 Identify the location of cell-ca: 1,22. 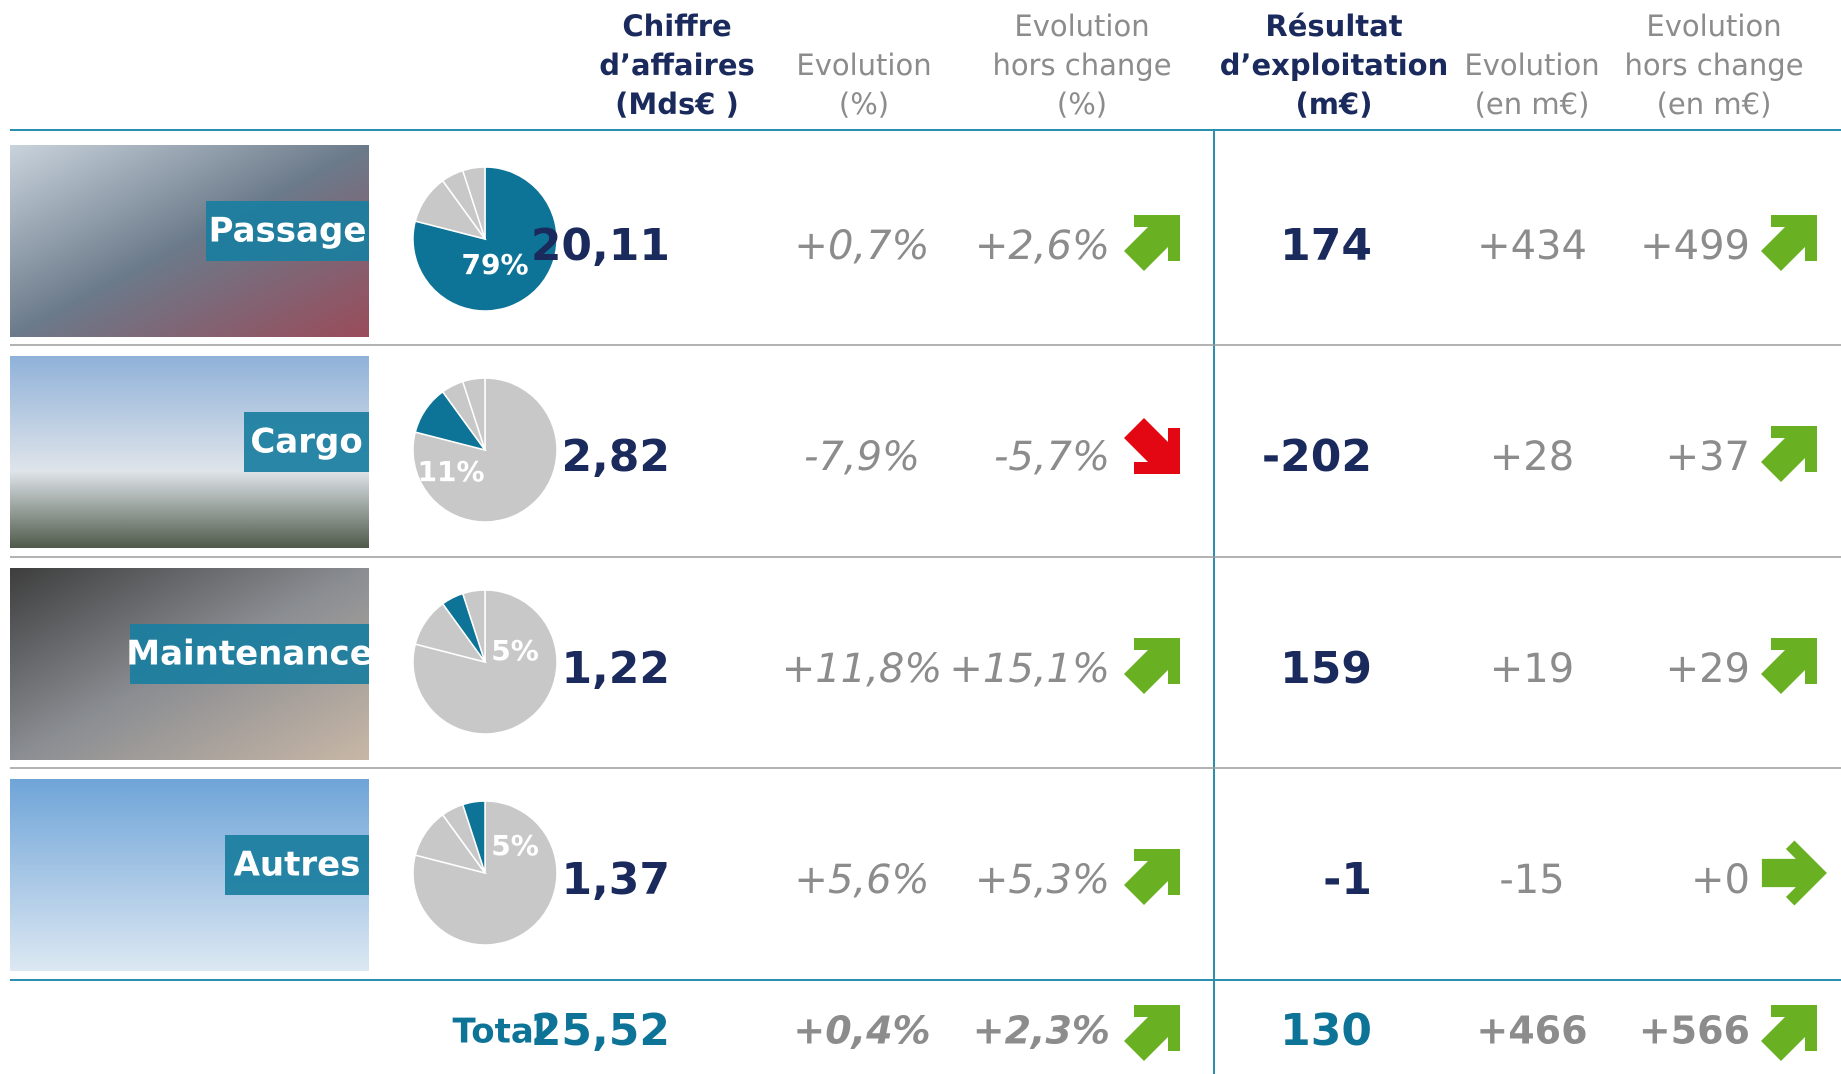
(615, 668).